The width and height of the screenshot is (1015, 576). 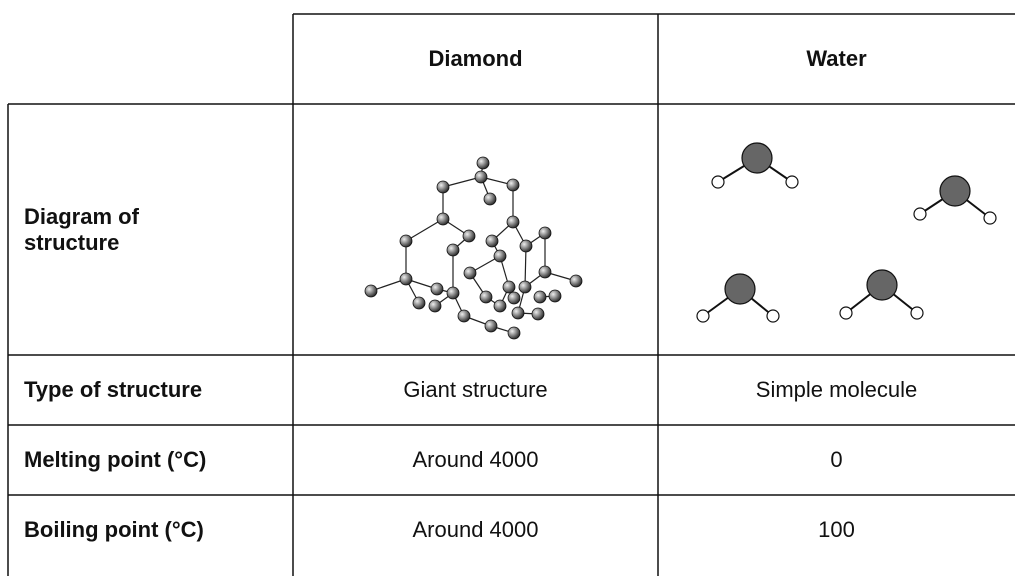 What do you see at coordinates (113, 389) in the screenshot?
I see `row-label: Type of structure` at bounding box center [113, 389].